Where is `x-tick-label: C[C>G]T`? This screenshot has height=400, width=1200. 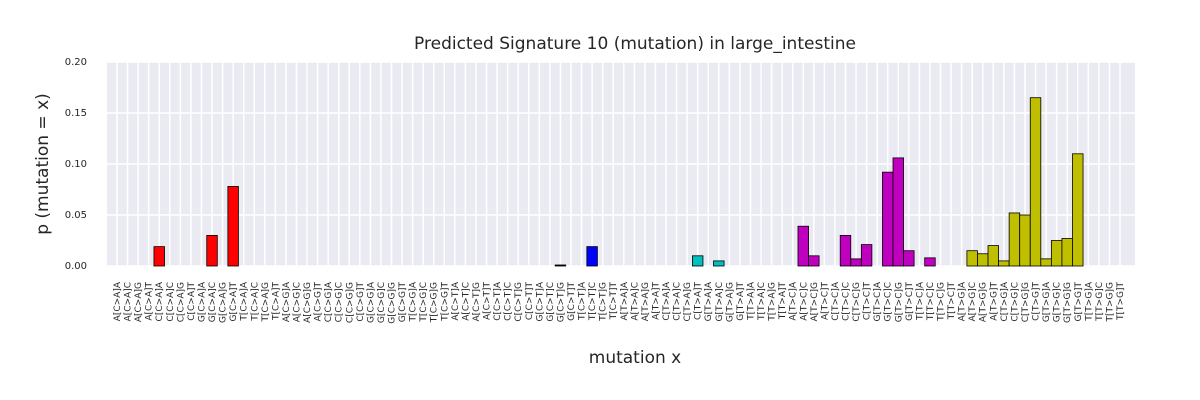
x-tick-label: C[C>G]T is located at coordinates (361, 302).